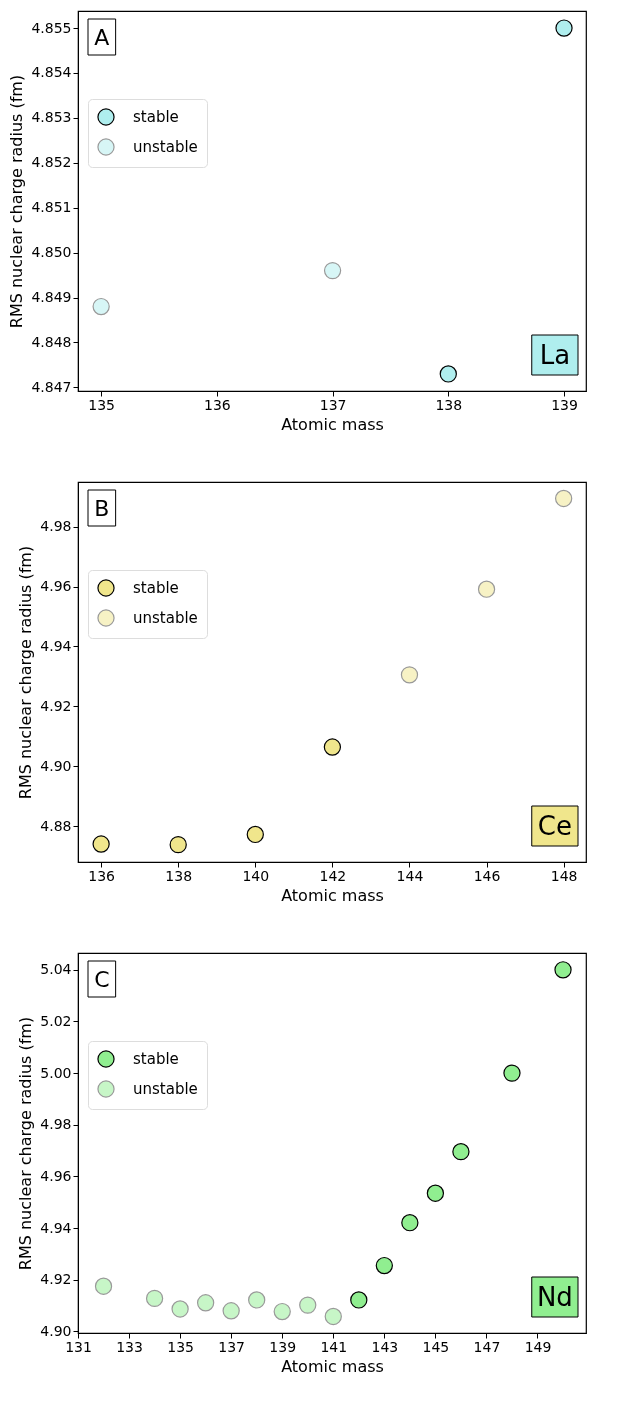 This screenshot has width=617, height=1427. Describe the element at coordinates (51, 341) in the screenshot. I see `y-tick-label: 4.848` at that location.